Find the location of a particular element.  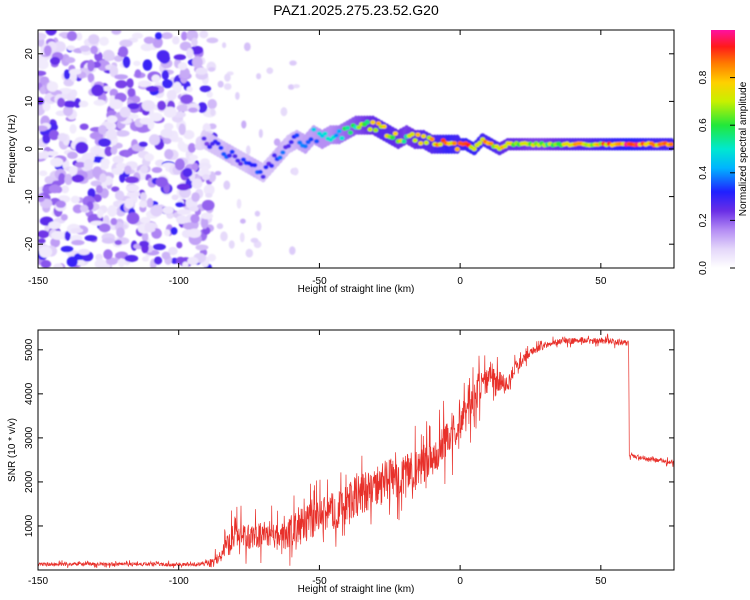

x-tick-label: 50 is located at coordinates (601, 281).